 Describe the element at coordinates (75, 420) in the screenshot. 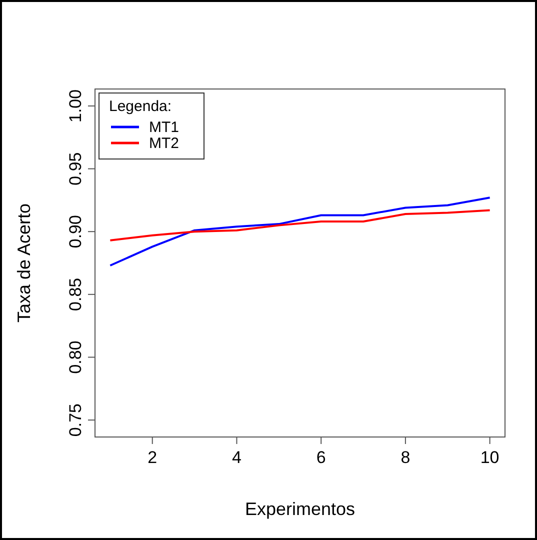

I see `y-tick-label: 0.75` at that location.